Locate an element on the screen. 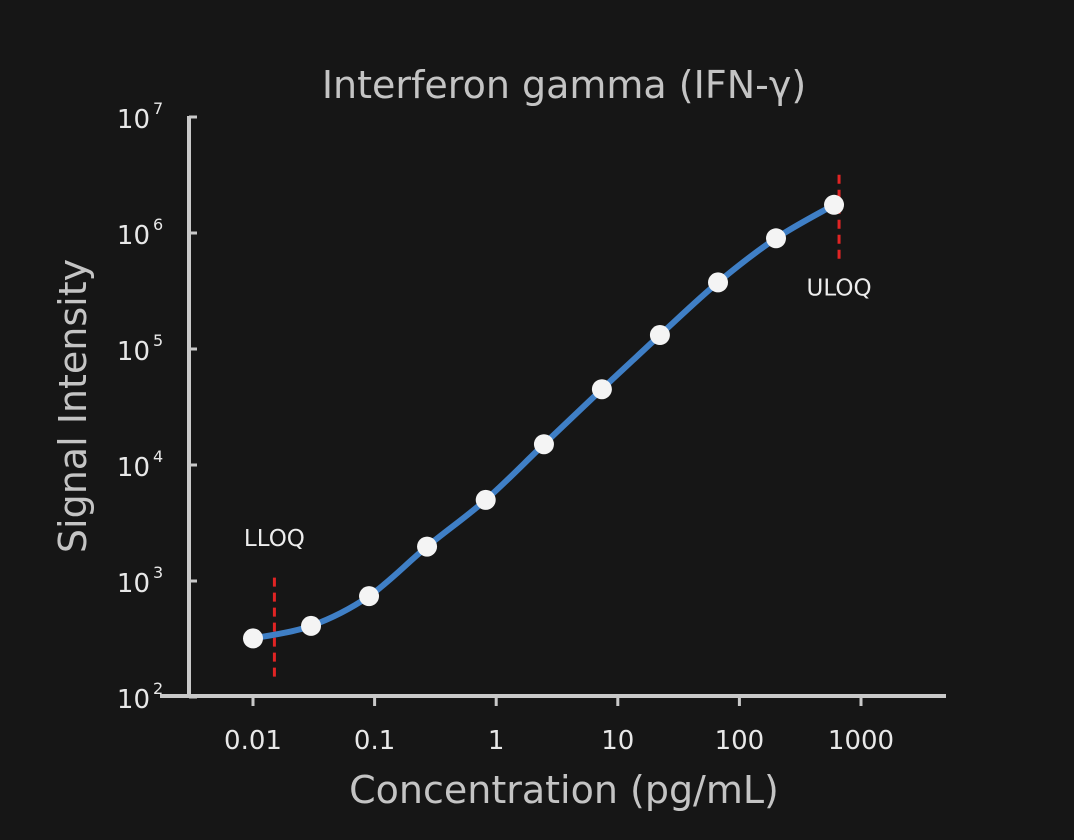 The height and width of the screenshot is (840, 1074). y-tick-exponent: 6 is located at coordinates (158, 224).